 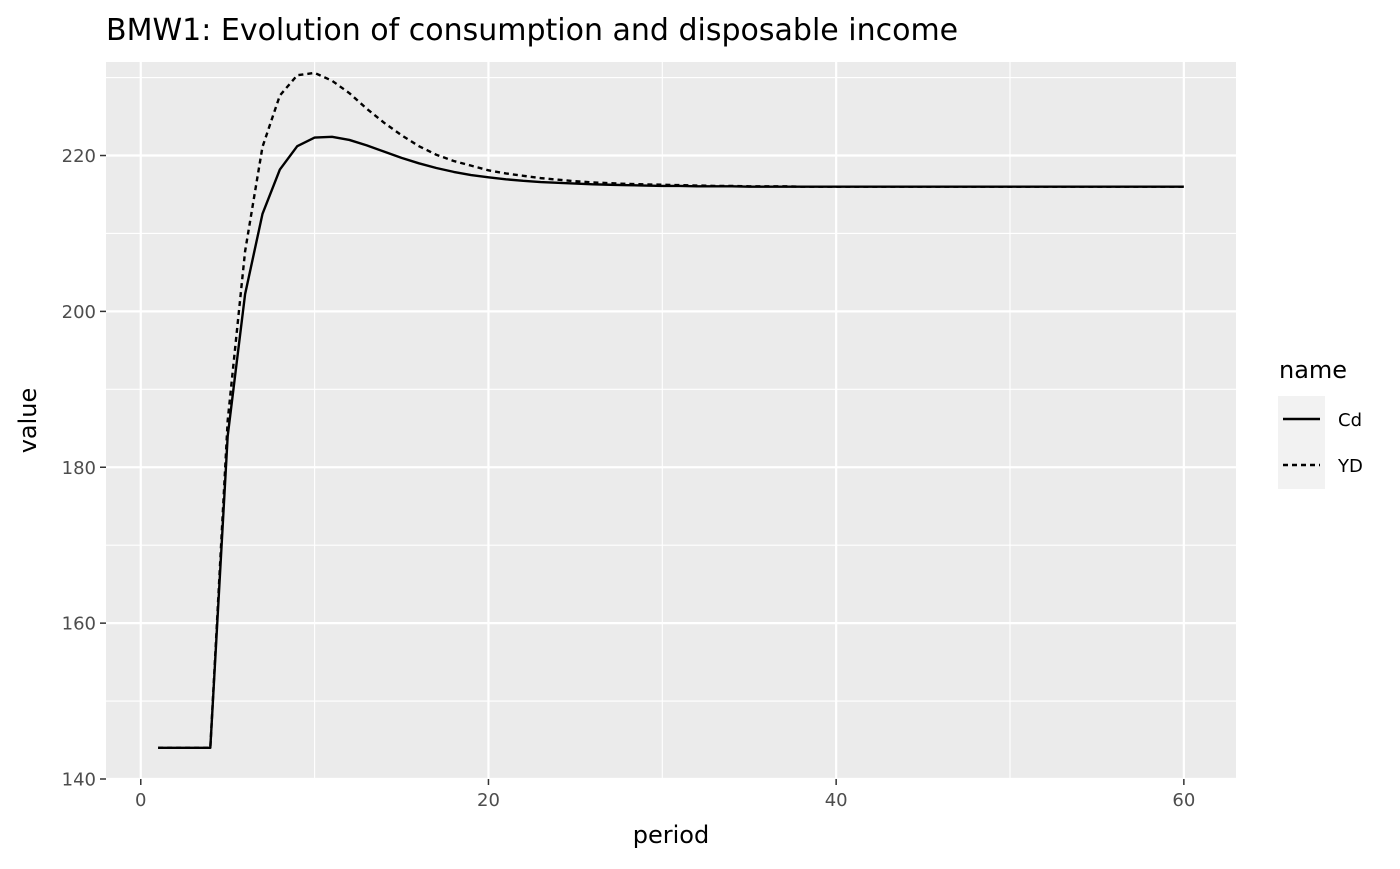 I want to click on y-tick-label: 200, so click(x=79, y=312).